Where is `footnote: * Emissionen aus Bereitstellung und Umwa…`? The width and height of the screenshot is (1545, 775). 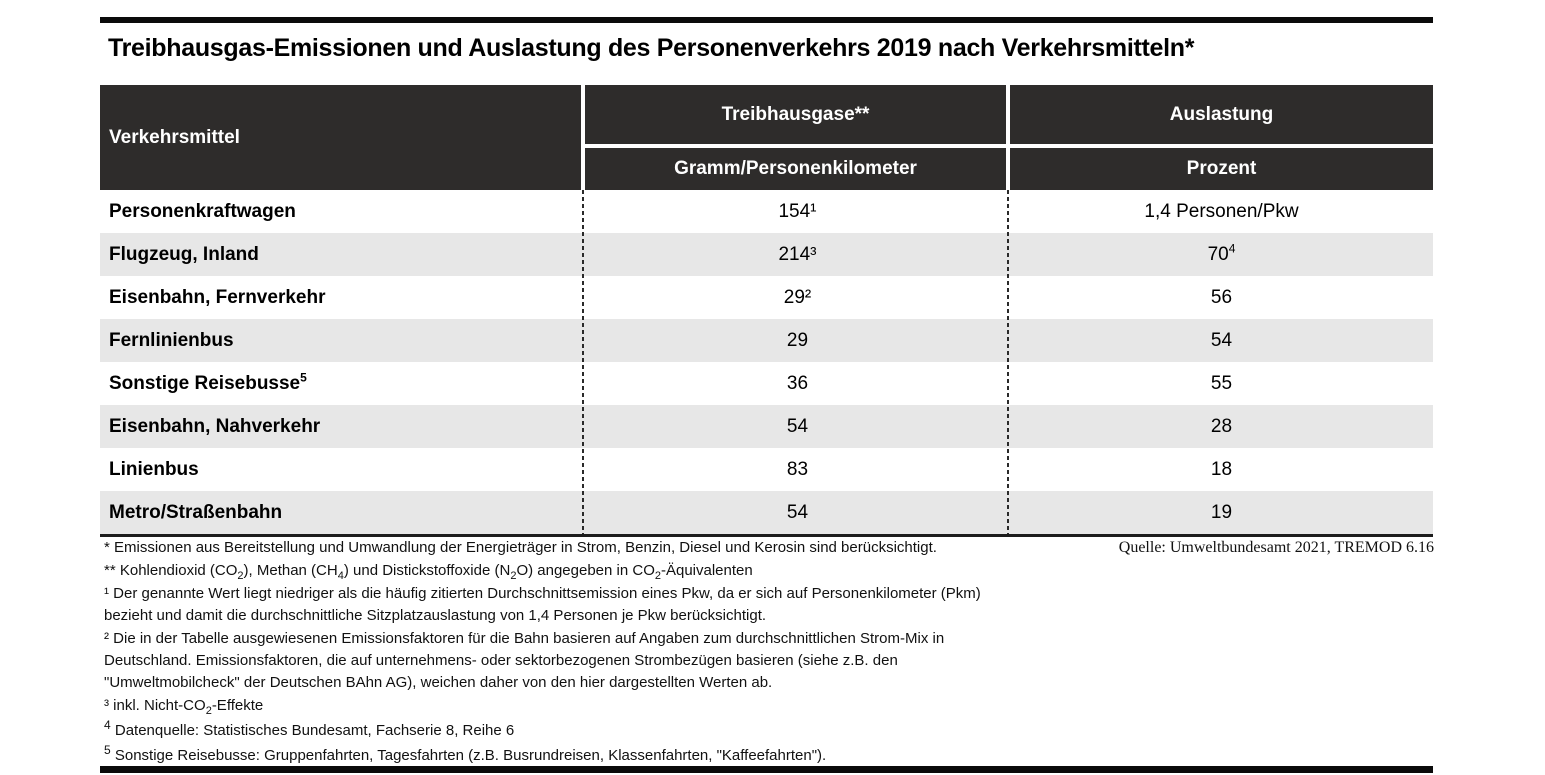 footnote: * Emissionen aus Bereitstellung und Umwa… is located at coordinates (520, 547).